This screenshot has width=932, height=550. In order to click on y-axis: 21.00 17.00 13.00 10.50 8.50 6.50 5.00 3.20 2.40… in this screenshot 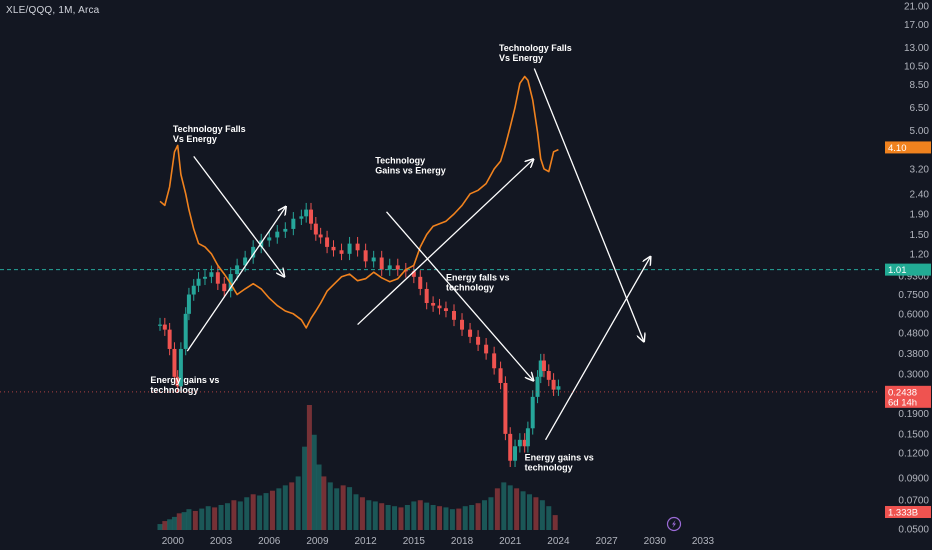, I will do `click(913, 269)`.